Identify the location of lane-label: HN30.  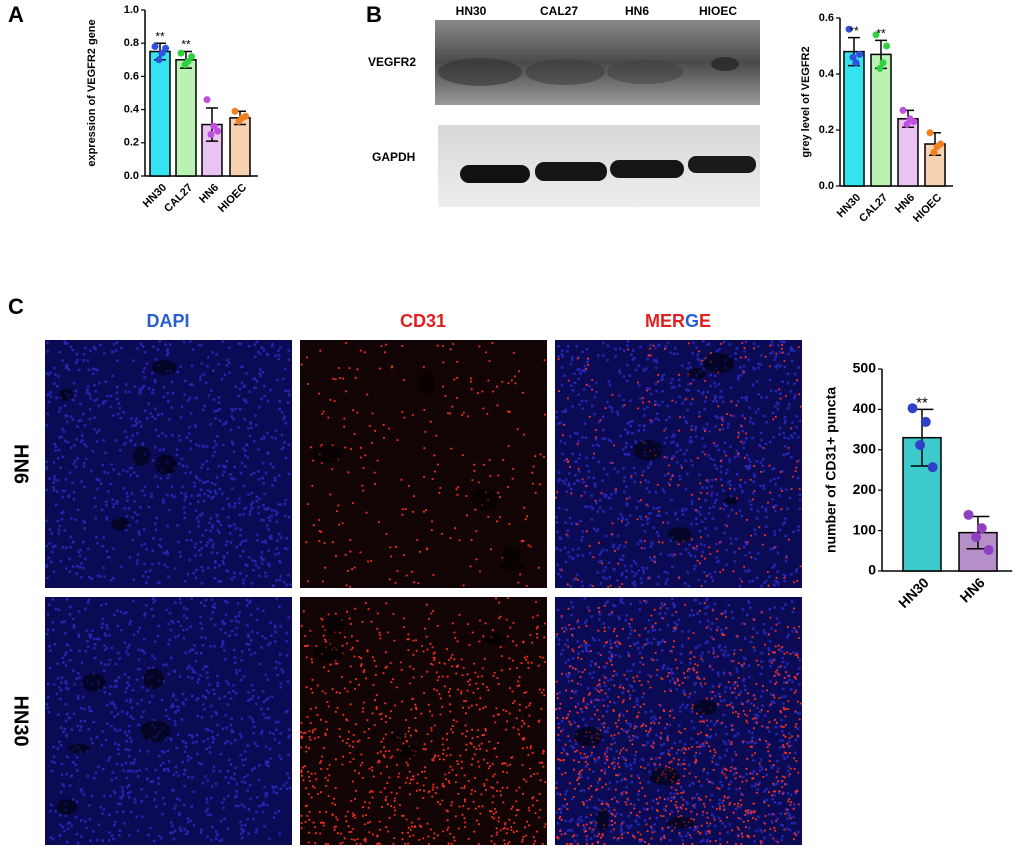
(471, 11).